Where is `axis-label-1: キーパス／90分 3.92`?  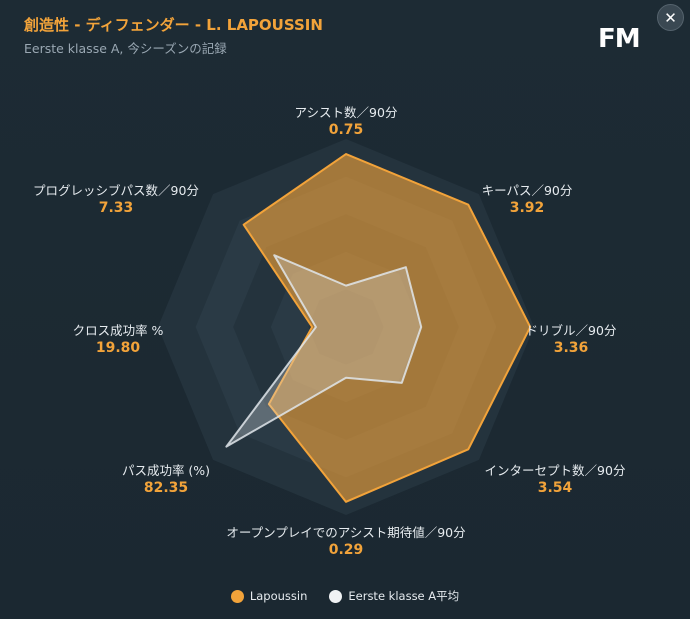 axis-label-1: キーパス／90分 3.92 is located at coordinates (527, 198).